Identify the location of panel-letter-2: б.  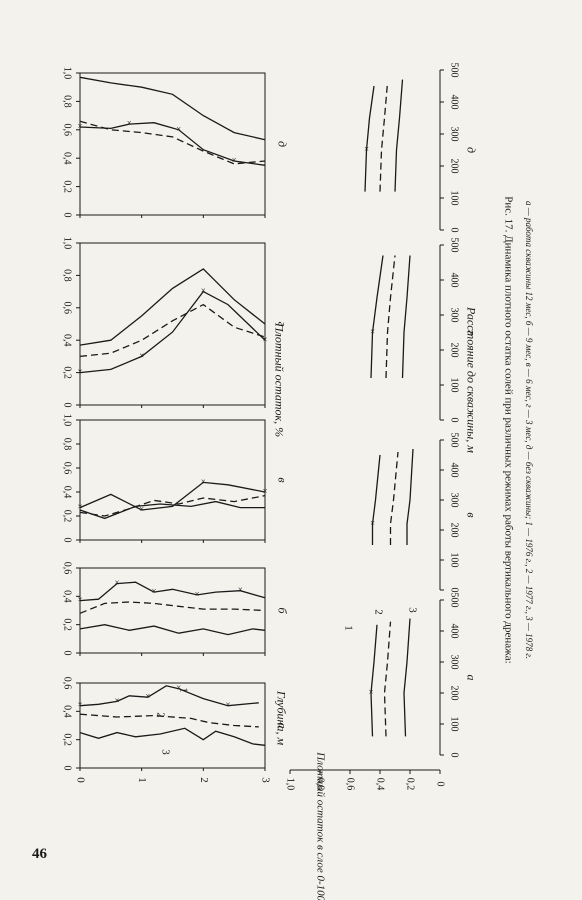
(282, 610).